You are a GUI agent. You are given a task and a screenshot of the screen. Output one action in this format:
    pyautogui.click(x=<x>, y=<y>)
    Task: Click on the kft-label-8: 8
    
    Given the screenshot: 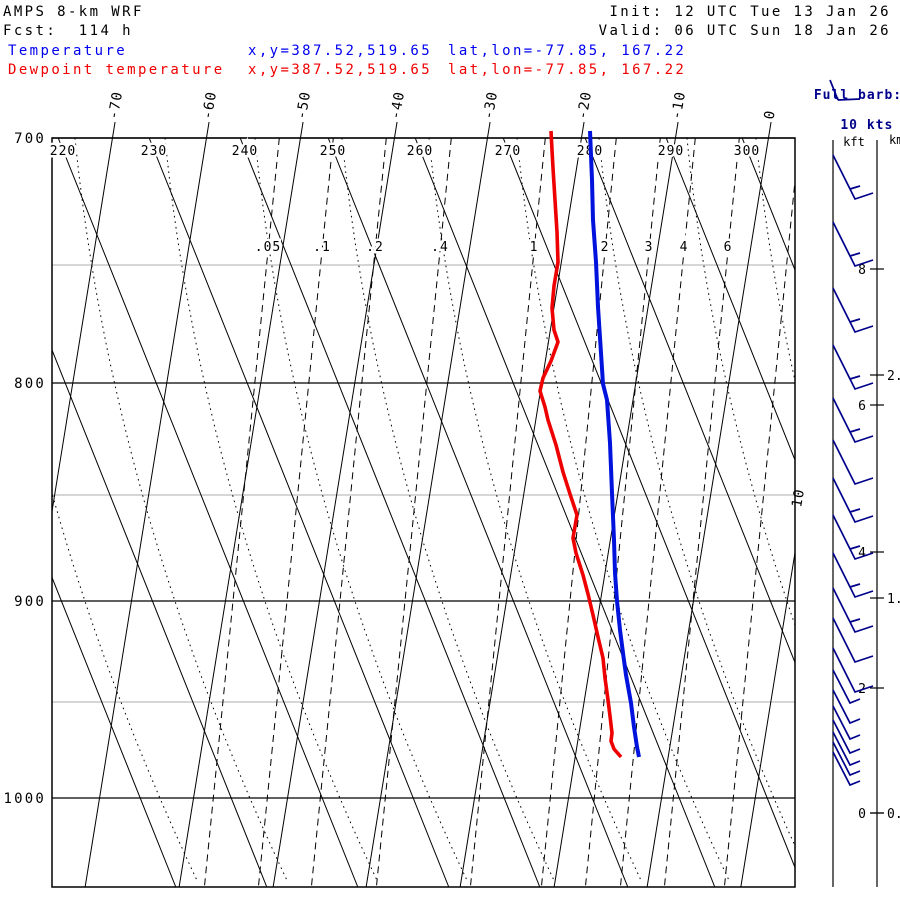 What is the action you would take?
    pyautogui.click(x=862, y=270)
    